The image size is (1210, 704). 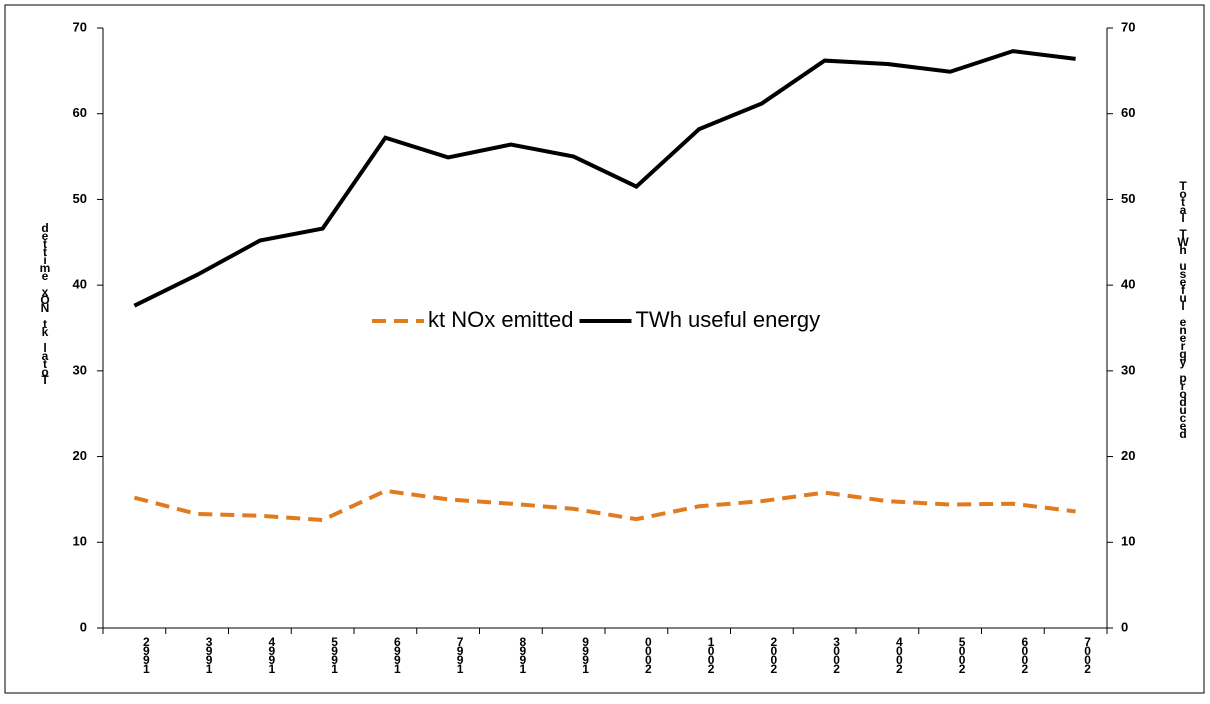 I want to click on y2-tick-label: 20, so click(x=1128, y=455).